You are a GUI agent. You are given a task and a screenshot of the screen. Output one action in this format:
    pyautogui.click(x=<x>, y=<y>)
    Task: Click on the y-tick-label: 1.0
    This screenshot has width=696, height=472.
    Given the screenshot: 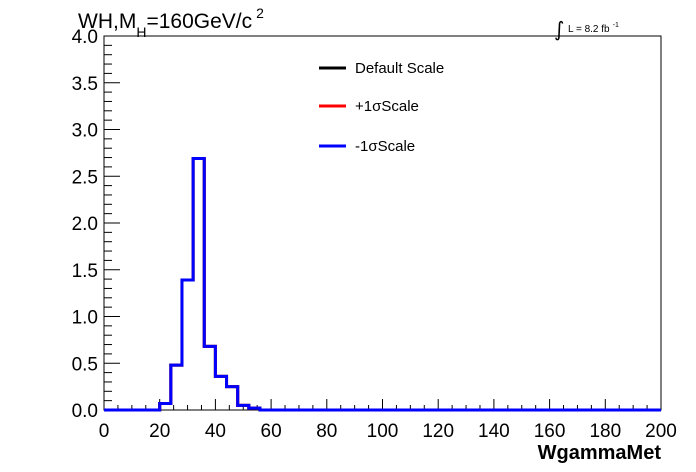 What is the action you would take?
    pyautogui.click(x=85, y=318)
    